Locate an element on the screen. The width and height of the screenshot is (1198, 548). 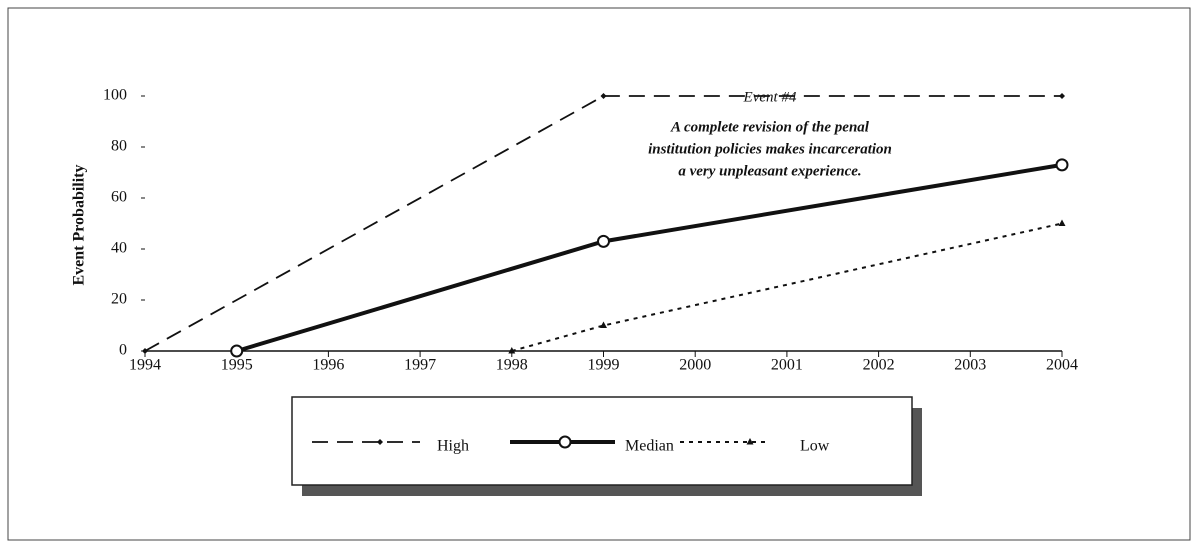
legend-label: High is located at coordinates (453, 446).